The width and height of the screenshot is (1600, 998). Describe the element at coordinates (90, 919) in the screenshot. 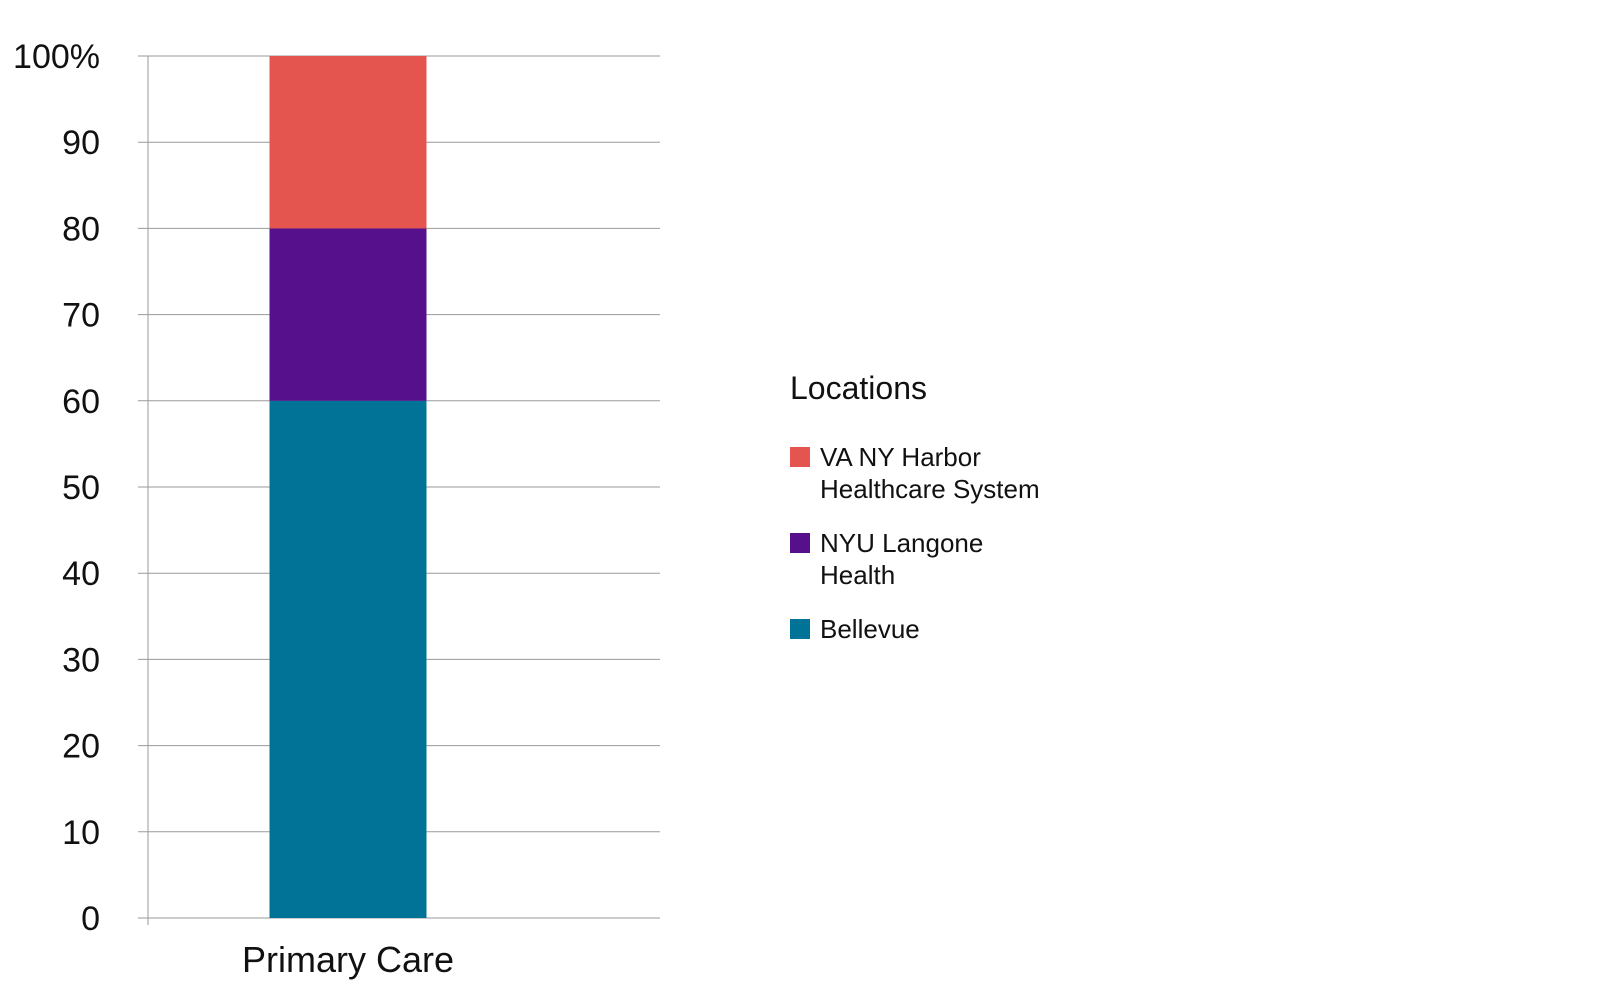

I see `y-tick-label: 0` at that location.